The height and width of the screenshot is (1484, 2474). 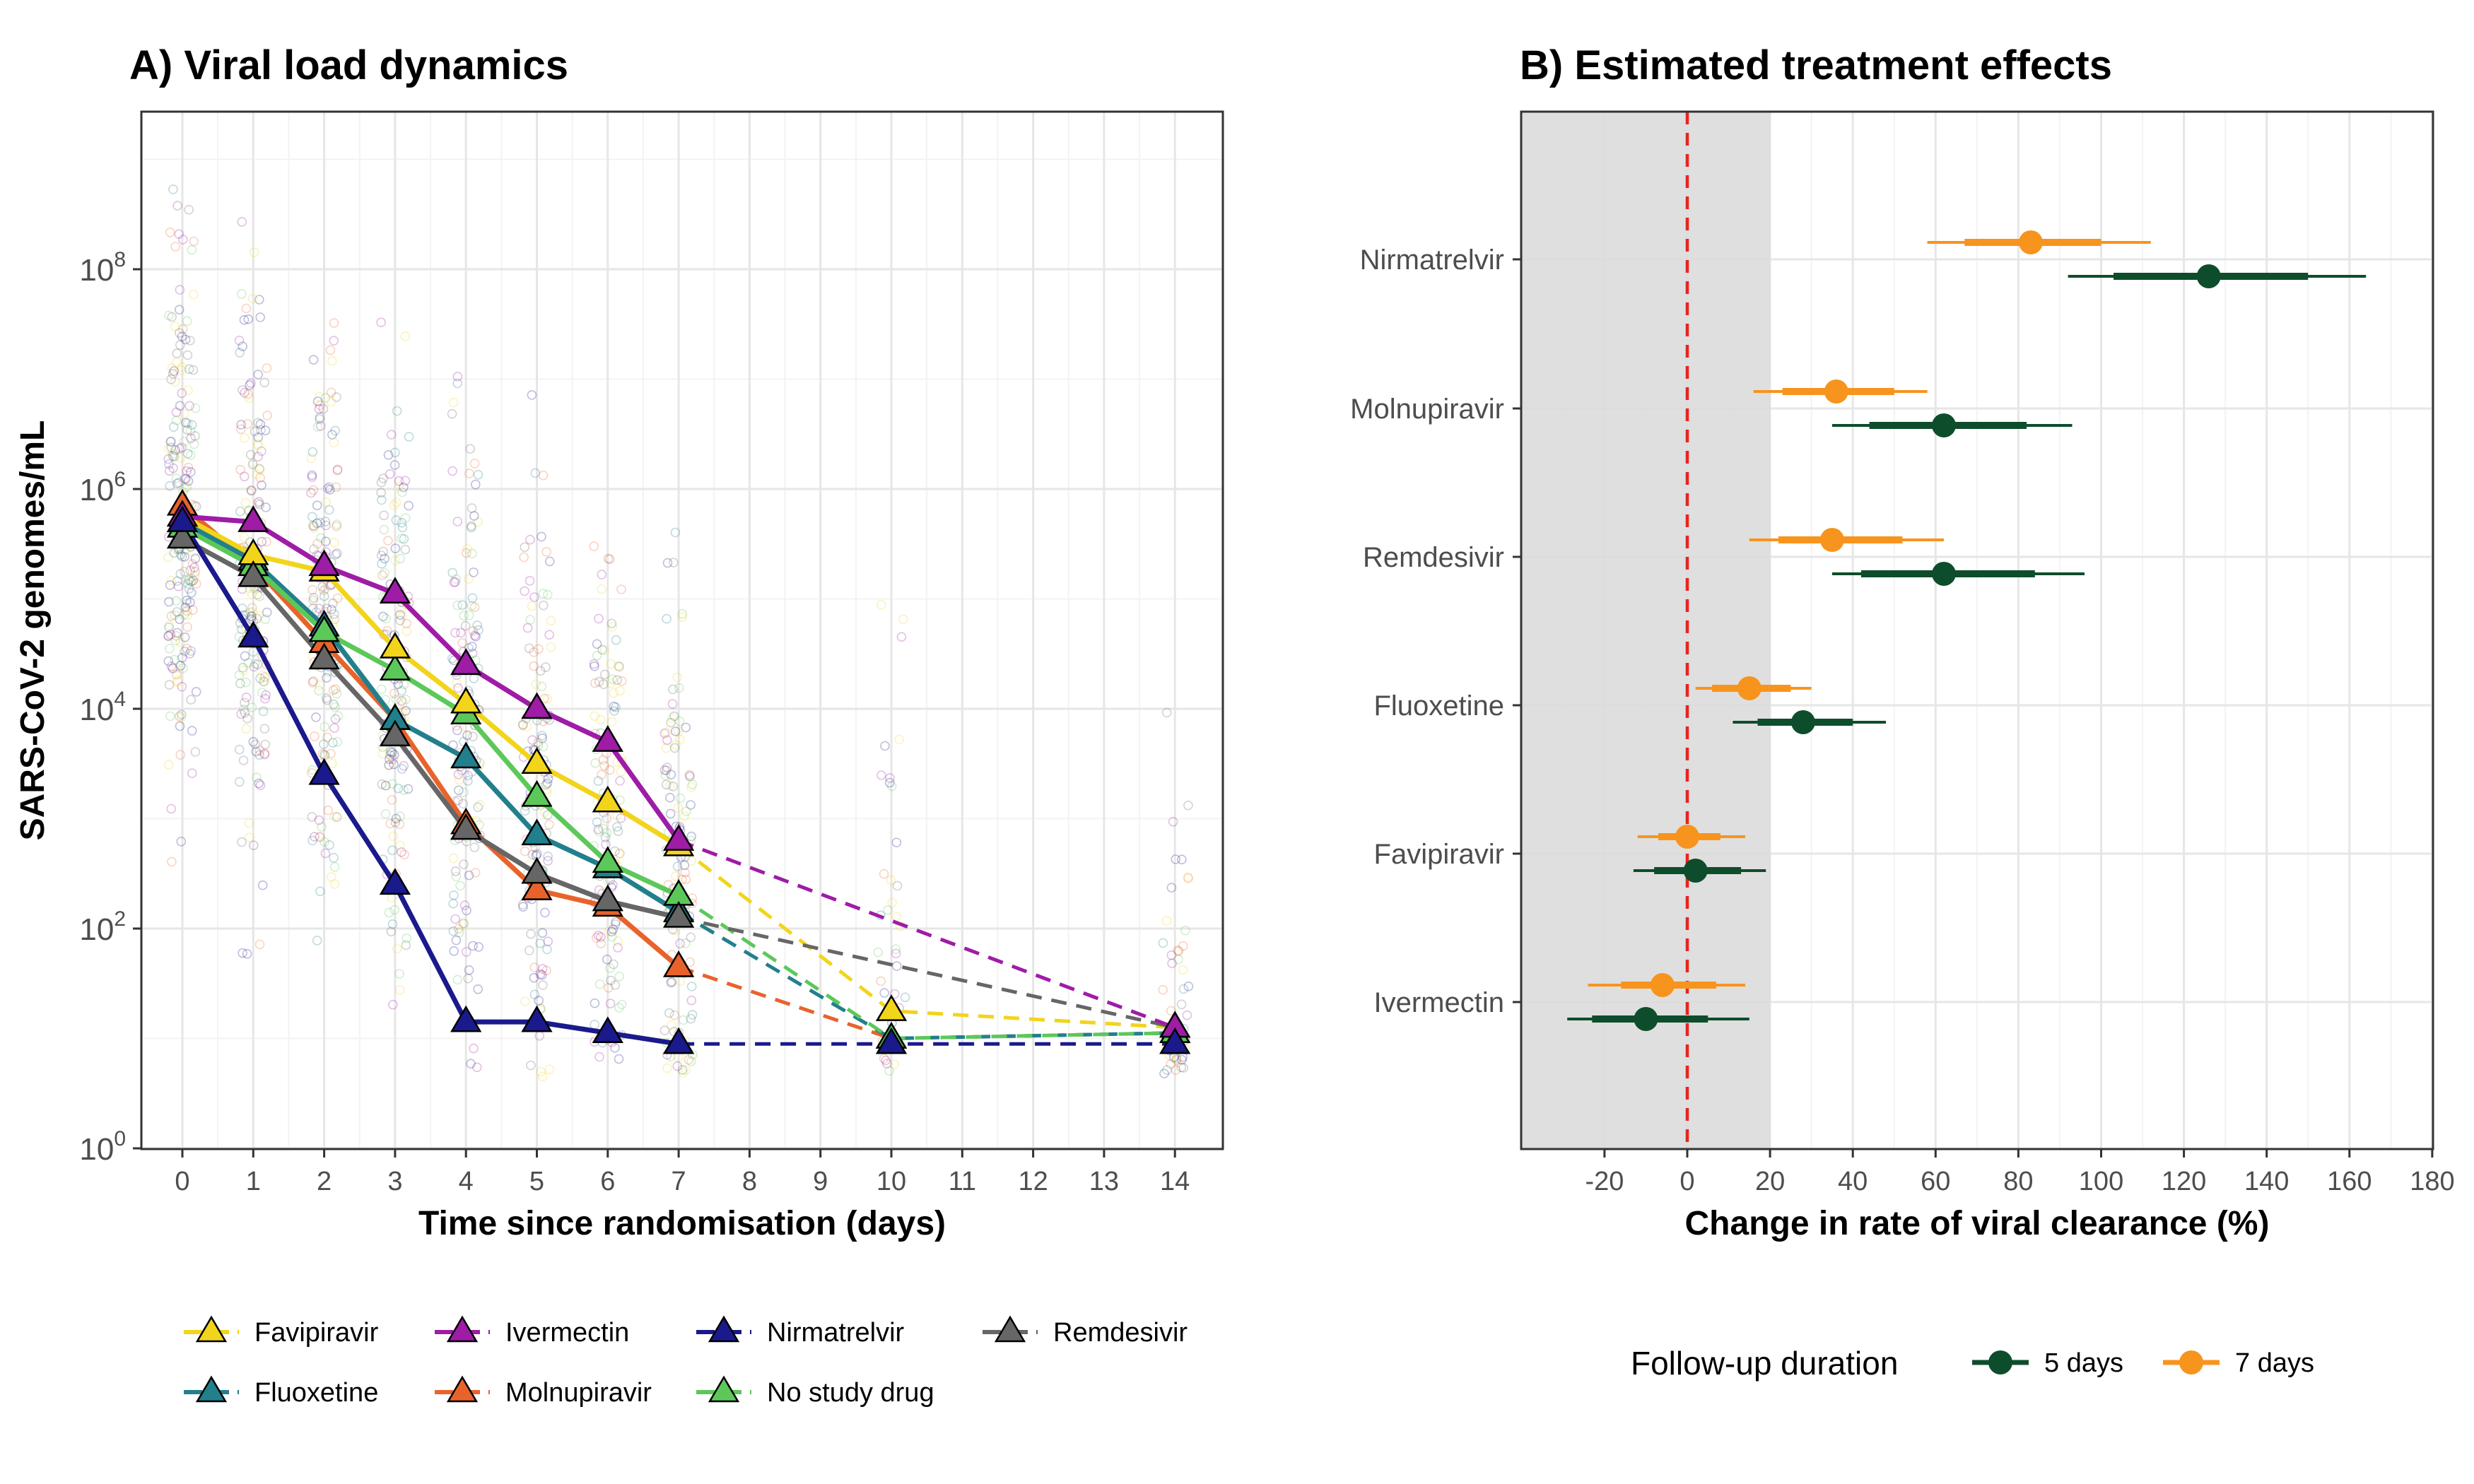 I want to click on x-tick-label: 80, so click(x=2018, y=1181).